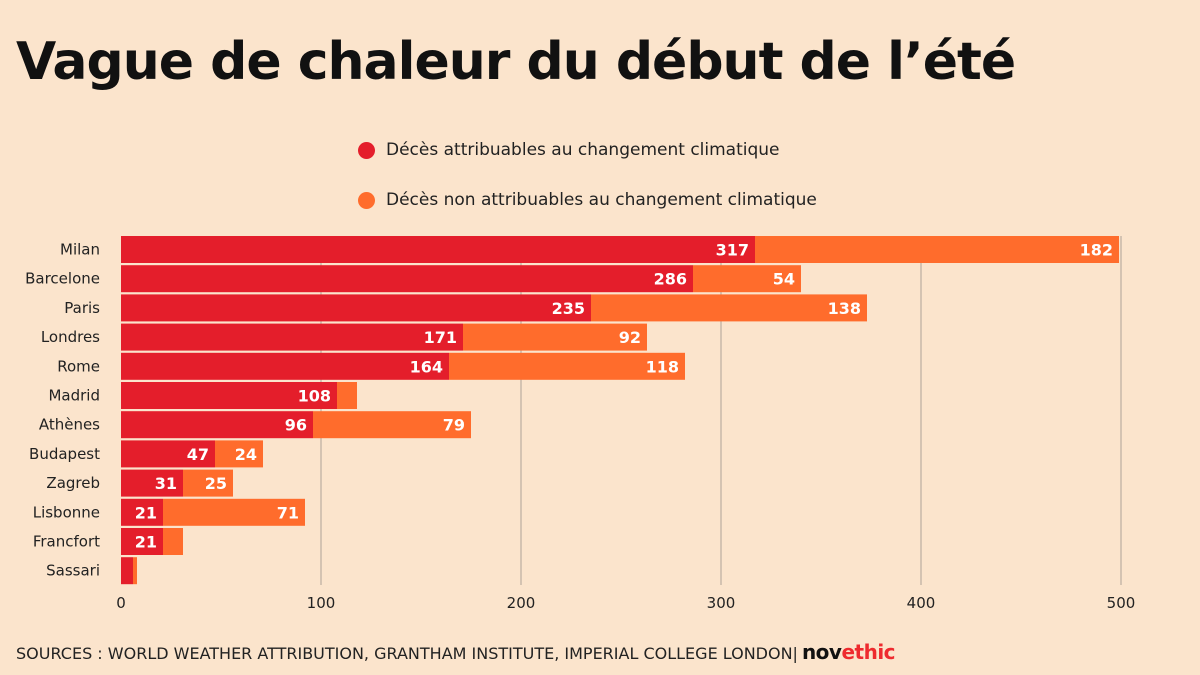  What do you see at coordinates (366, 150) in the screenshot?
I see `legend-swatch-attributable` at bounding box center [366, 150].